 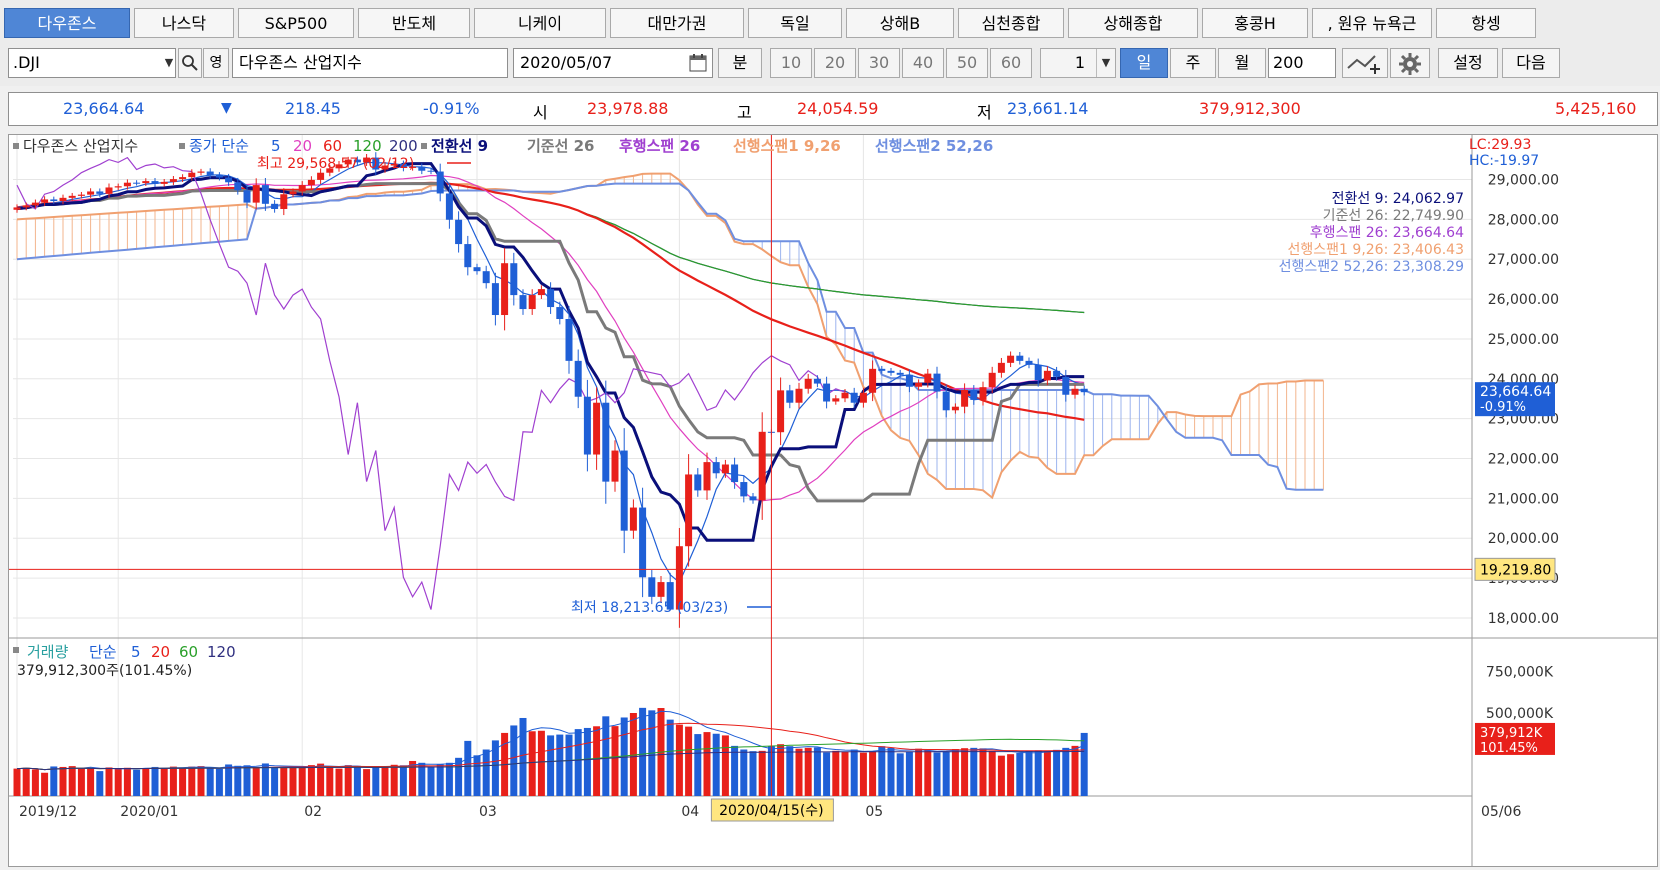 I want to click on legend-ma5: 5, so click(x=276, y=146).